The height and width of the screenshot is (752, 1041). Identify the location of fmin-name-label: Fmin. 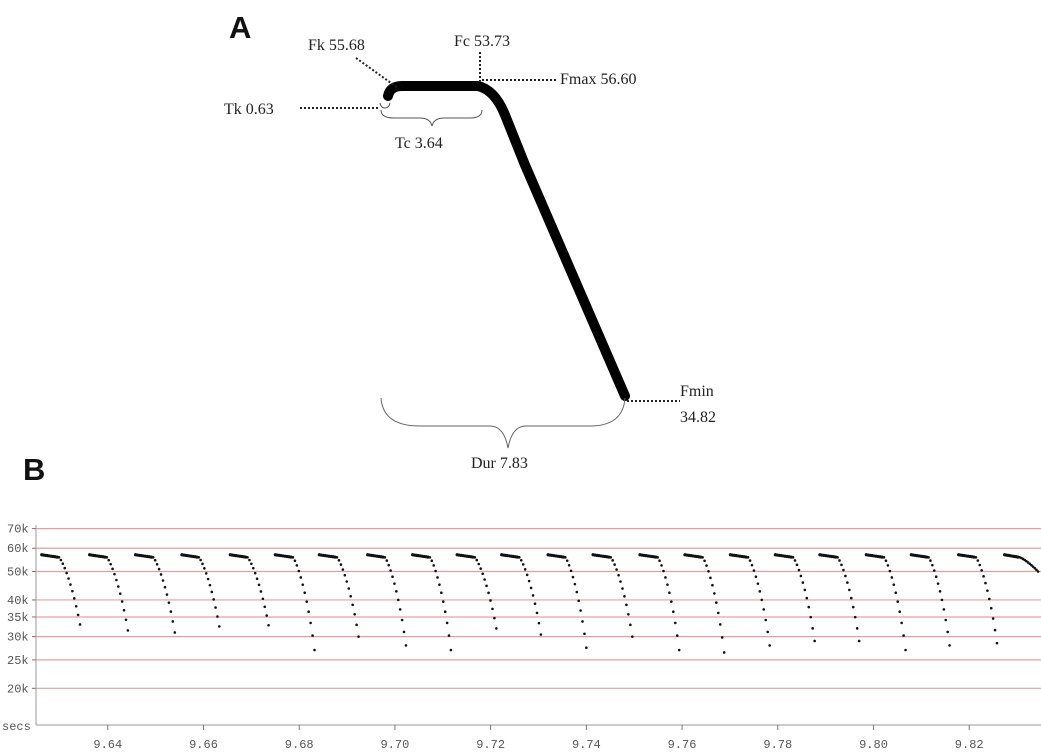
(697, 391).